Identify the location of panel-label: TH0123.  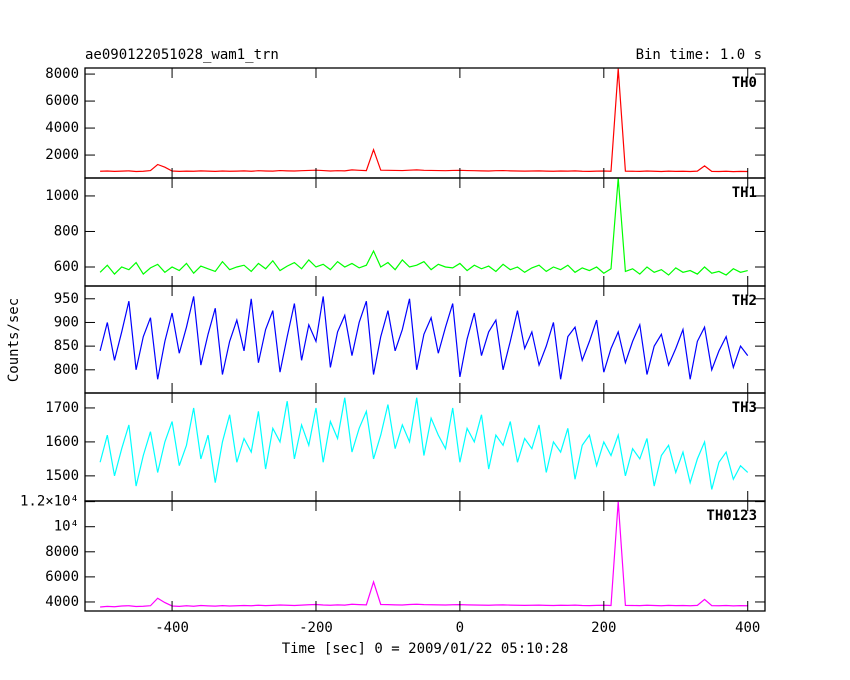
(731, 516).